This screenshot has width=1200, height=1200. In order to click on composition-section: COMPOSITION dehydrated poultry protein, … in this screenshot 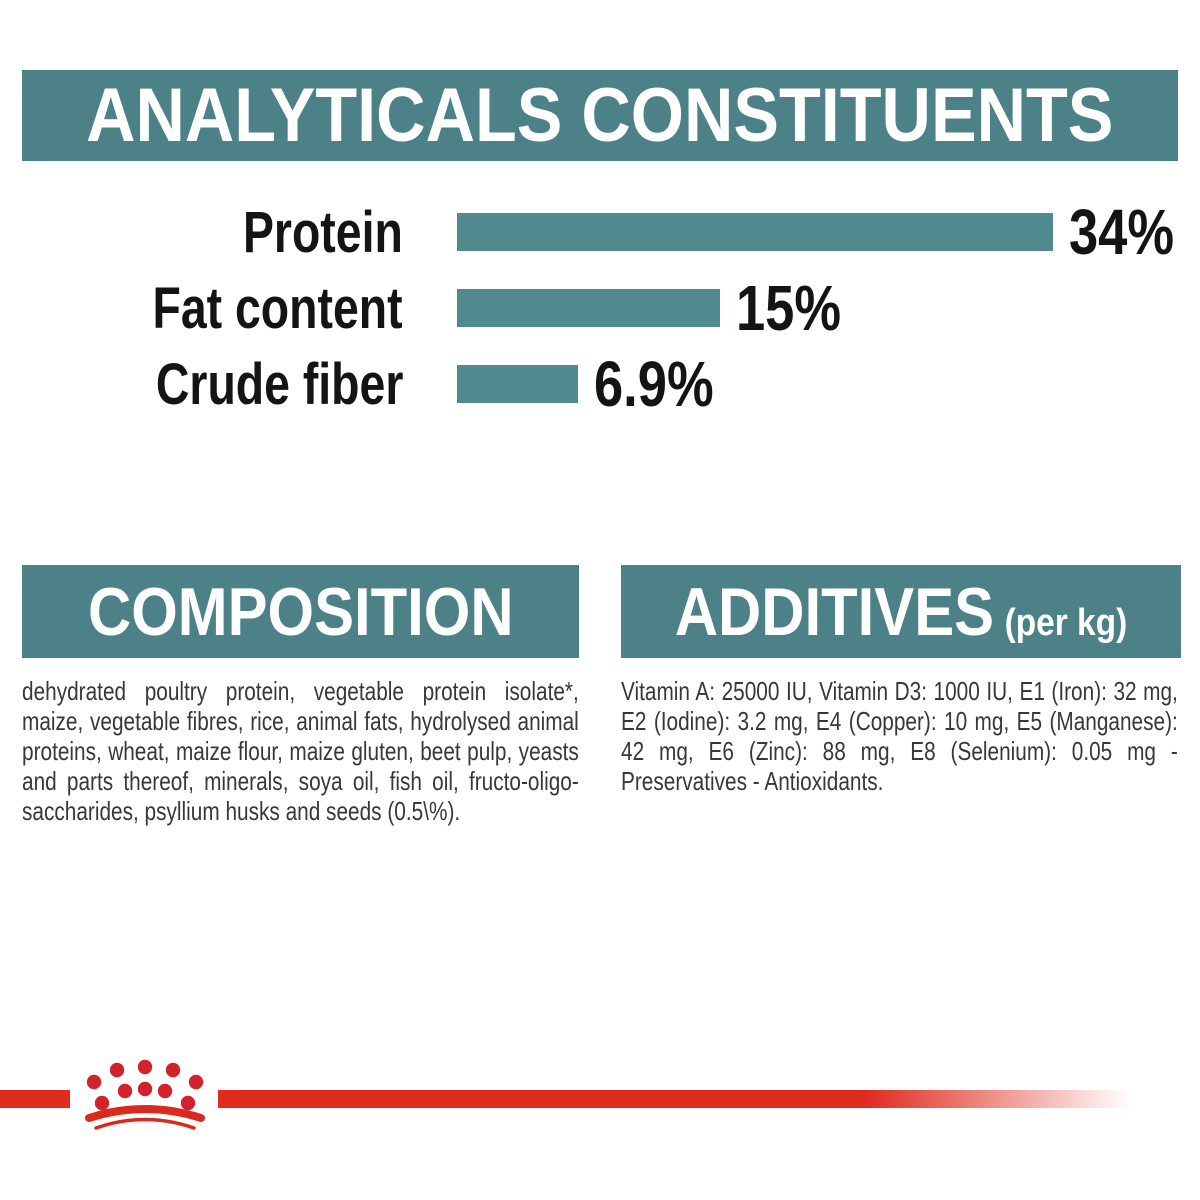, I will do `click(300, 695)`.